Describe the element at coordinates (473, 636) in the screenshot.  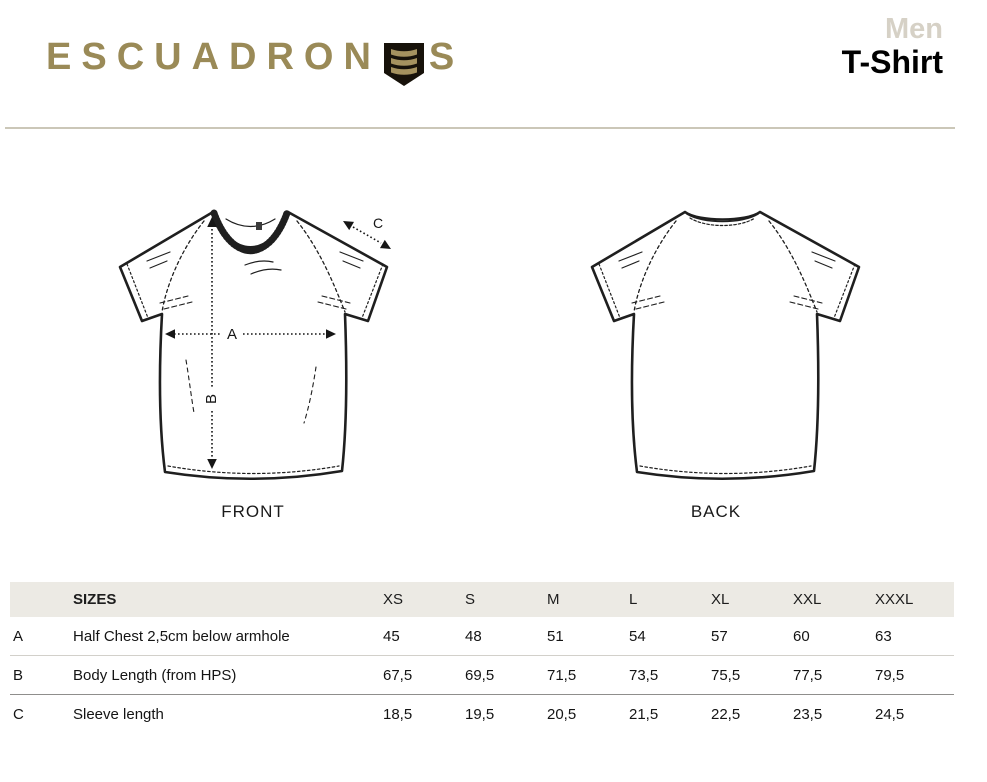
I see `row-value: 48` at that location.